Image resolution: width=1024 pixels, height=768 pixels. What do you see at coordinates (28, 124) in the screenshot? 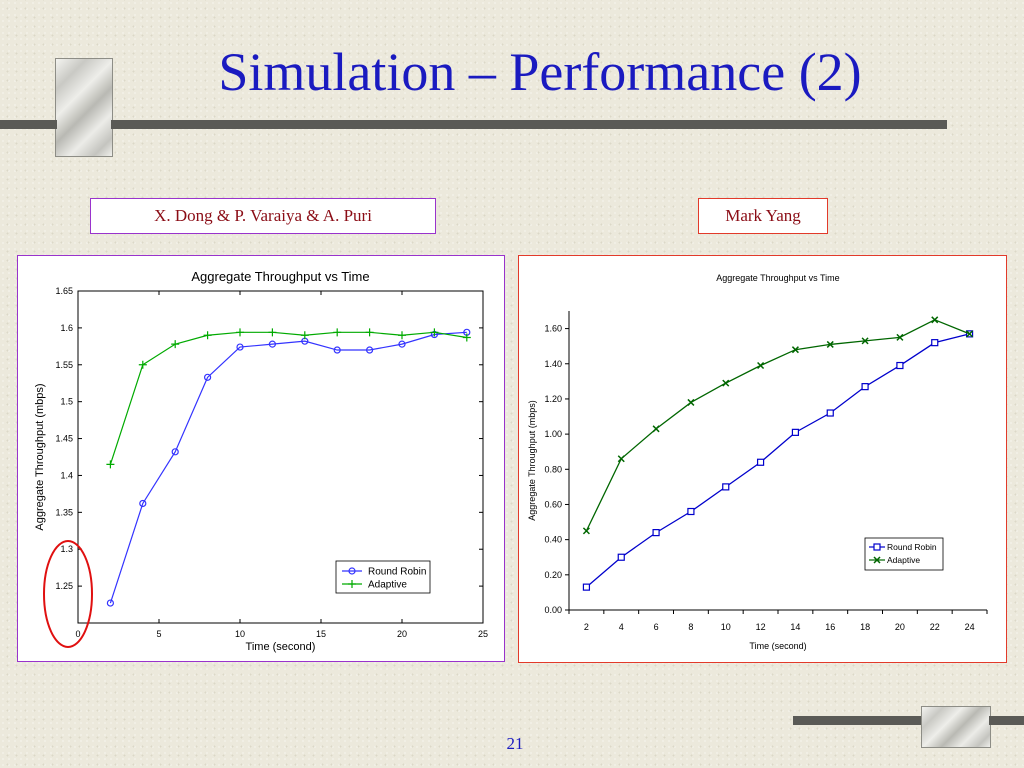
I see `title-underline-bar-left` at bounding box center [28, 124].